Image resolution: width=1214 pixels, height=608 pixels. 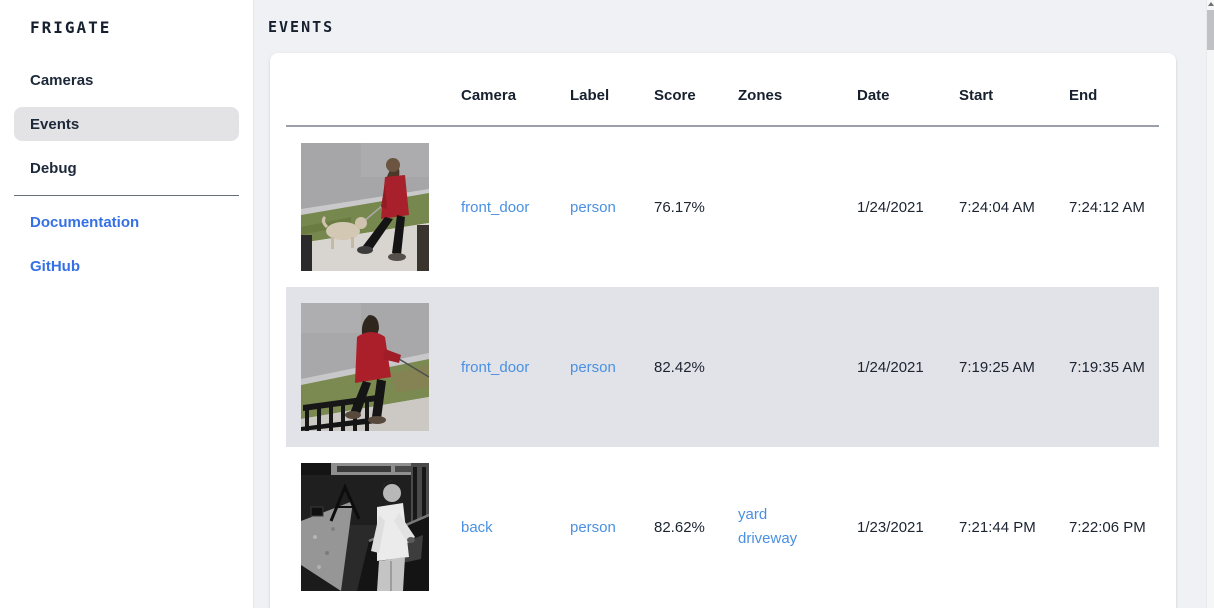 I want to click on start-value: 7:24:04 AM, so click(x=997, y=207).